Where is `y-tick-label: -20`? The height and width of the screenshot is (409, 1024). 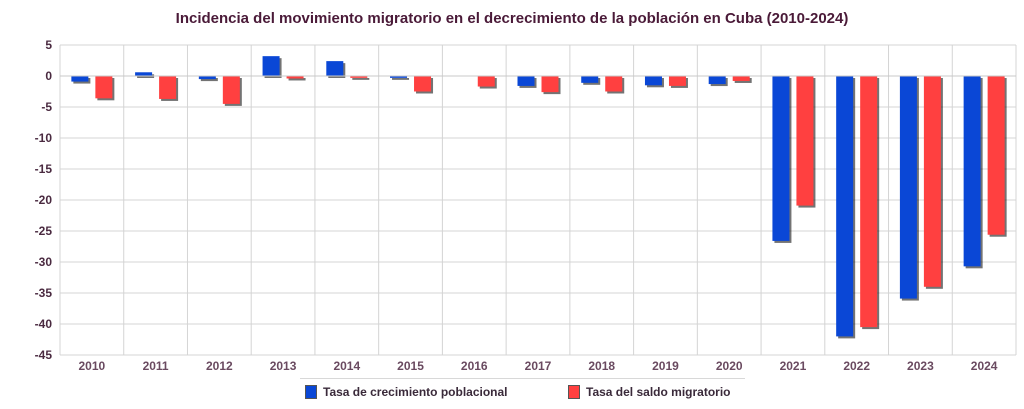
y-tick-label: -20 is located at coordinates (44, 200).